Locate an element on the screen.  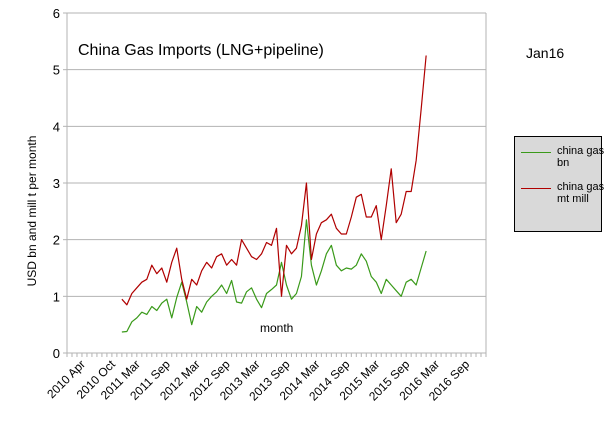
y-tick-label: 0 is located at coordinates (56, 353).